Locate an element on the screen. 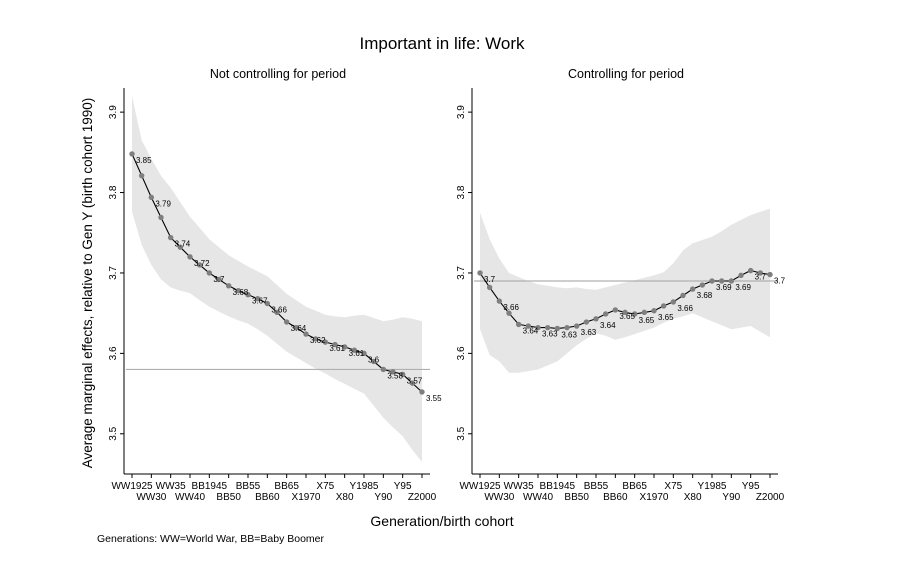 This screenshot has height=561, width=898. data-label: 3.57 is located at coordinates (415, 380).